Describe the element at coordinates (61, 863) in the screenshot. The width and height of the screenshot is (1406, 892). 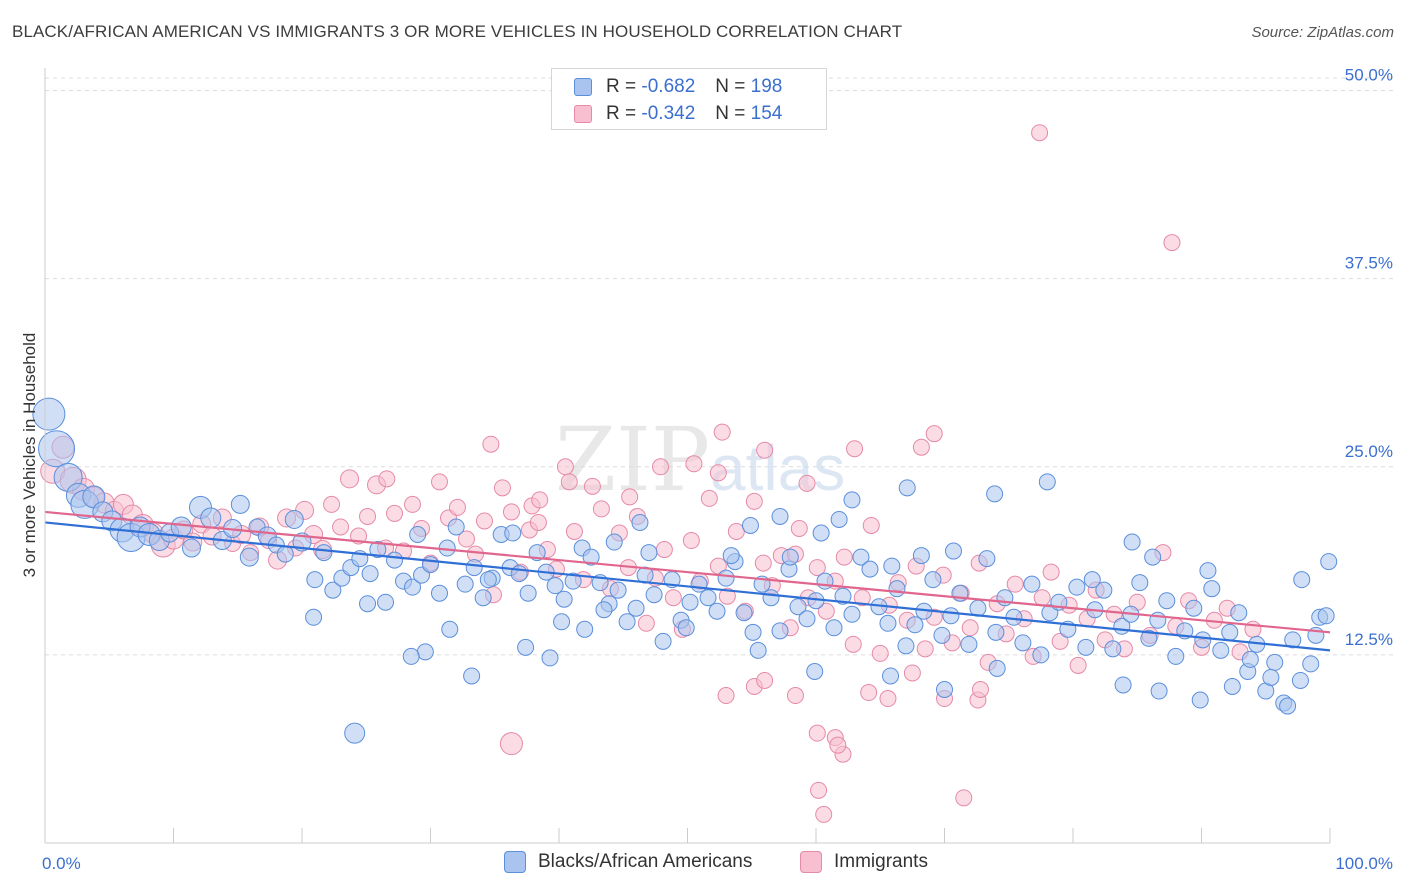
I see `x-tick-label: 0.0%` at that location.